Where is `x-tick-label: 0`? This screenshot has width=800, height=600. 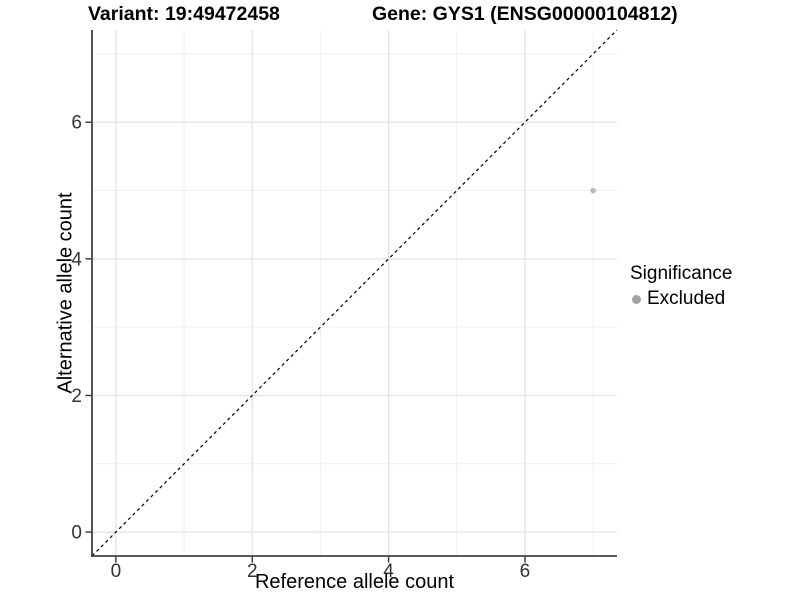 x-tick-label: 0 is located at coordinates (116, 571).